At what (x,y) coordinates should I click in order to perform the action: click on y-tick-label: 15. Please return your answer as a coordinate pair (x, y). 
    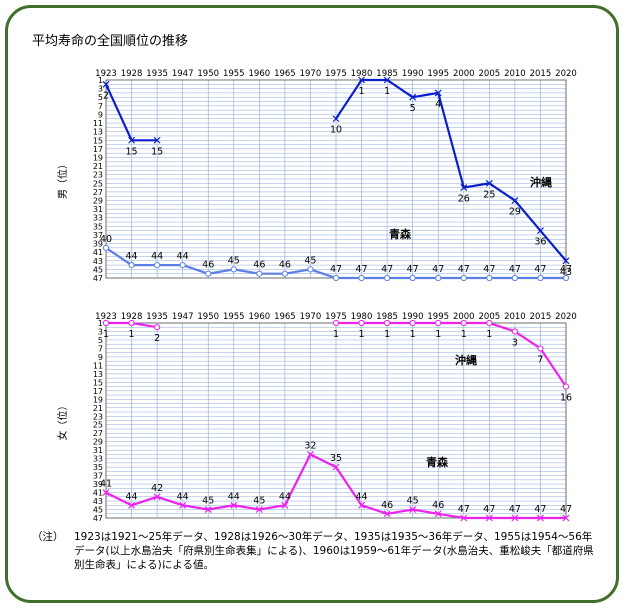
    Looking at the image, I should click on (98, 382).